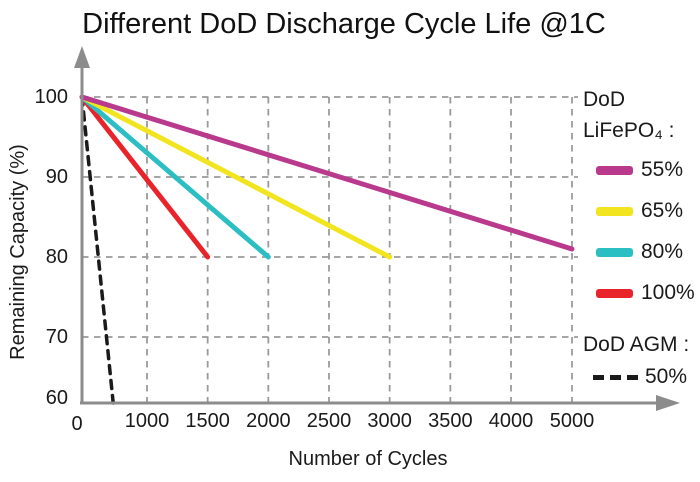 This screenshot has height=482, width=700. I want to click on y-axis-arrow-icon, so click(82, 57).